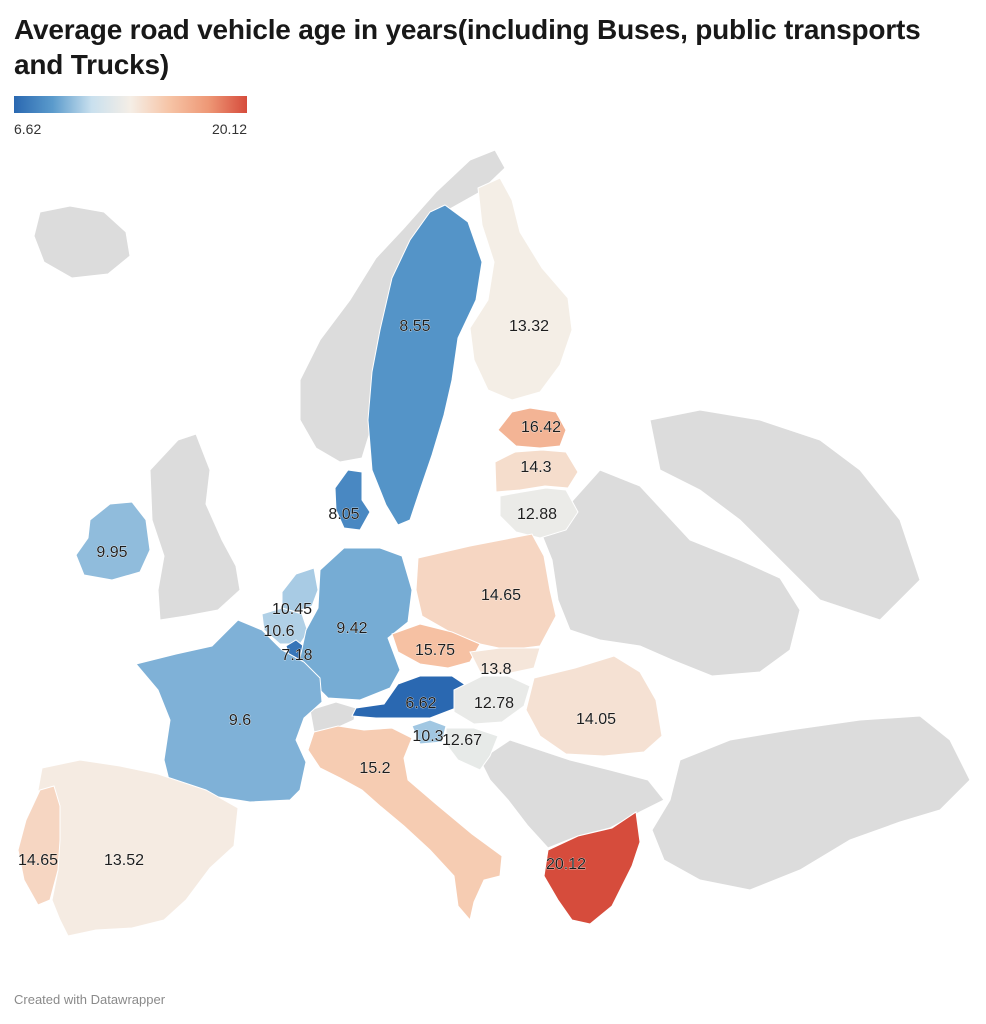 This screenshot has width=986, height=1024. I want to click on country-croatia, so click(472, 749).